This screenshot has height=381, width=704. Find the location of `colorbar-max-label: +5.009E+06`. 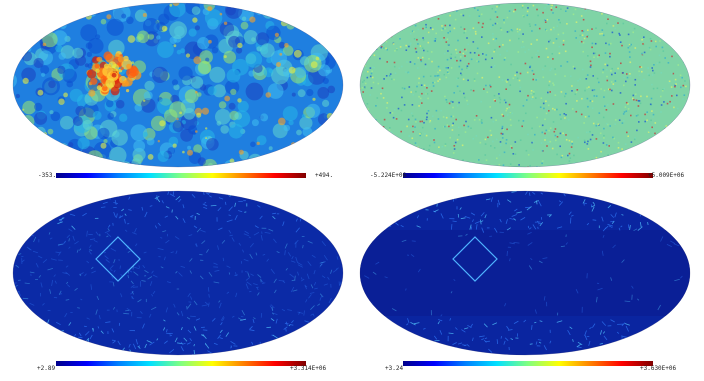

colorbar-max-label: +5.009E+06 is located at coordinates (666, 175).